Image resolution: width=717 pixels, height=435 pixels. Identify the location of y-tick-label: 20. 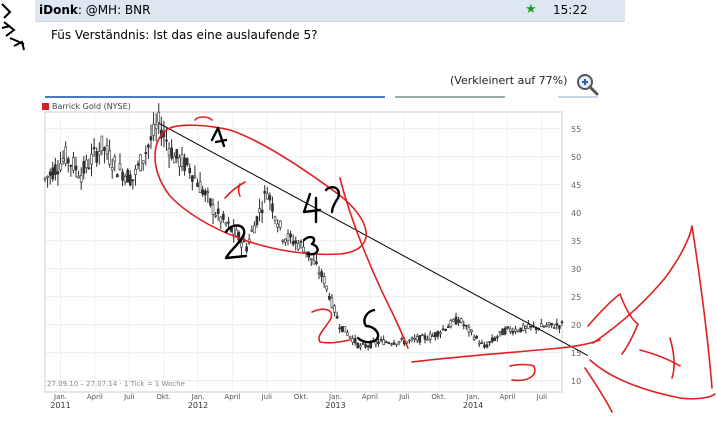
(576, 325).